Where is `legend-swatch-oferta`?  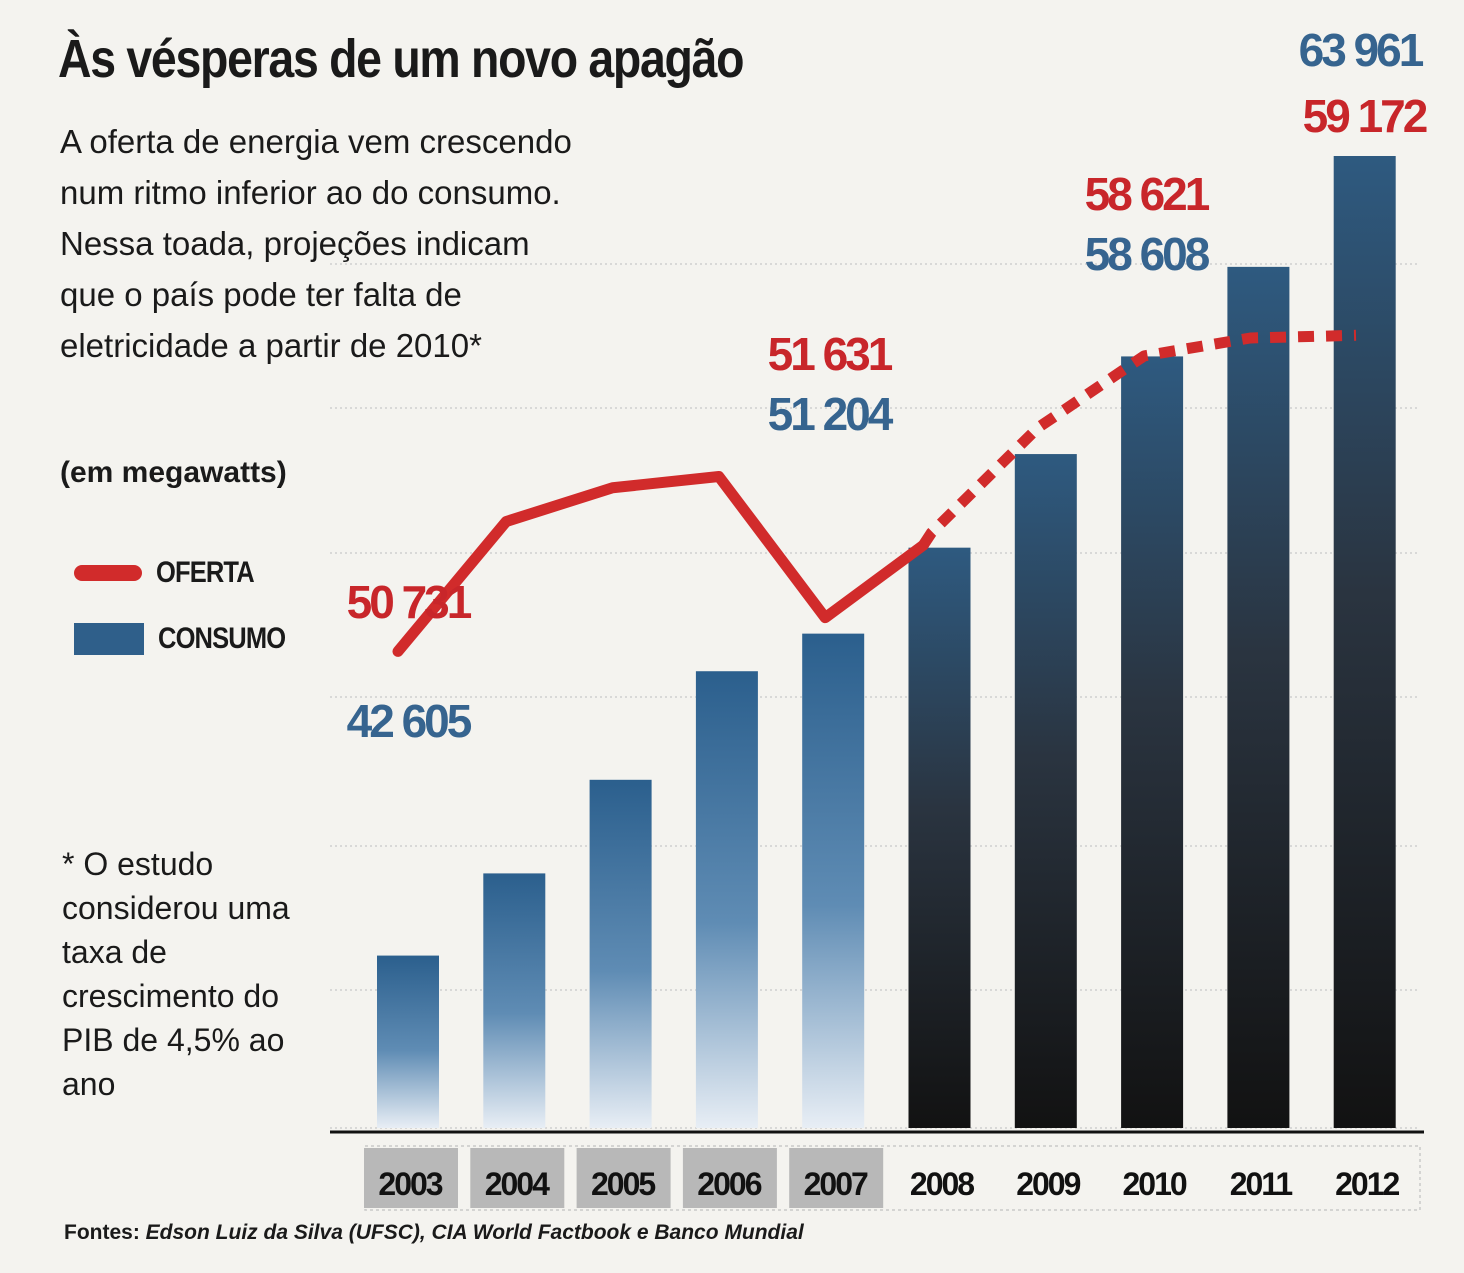 legend-swatch-oferta is located at coordinates (108, 573).